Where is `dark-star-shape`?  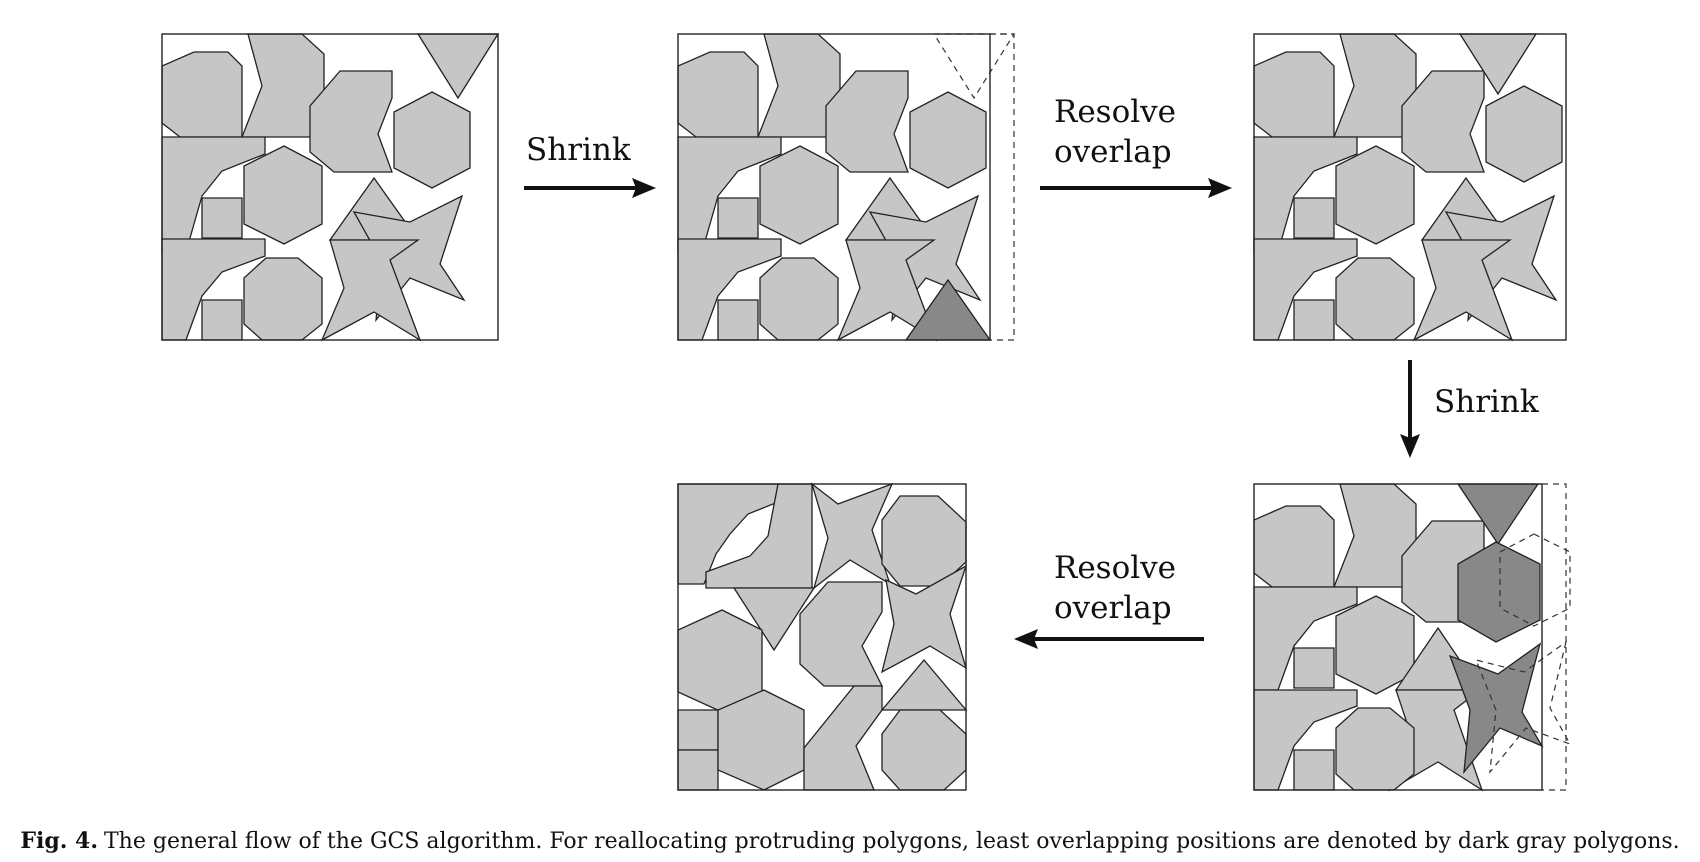
dark-star-shape is located at coordinates (1496, 708).